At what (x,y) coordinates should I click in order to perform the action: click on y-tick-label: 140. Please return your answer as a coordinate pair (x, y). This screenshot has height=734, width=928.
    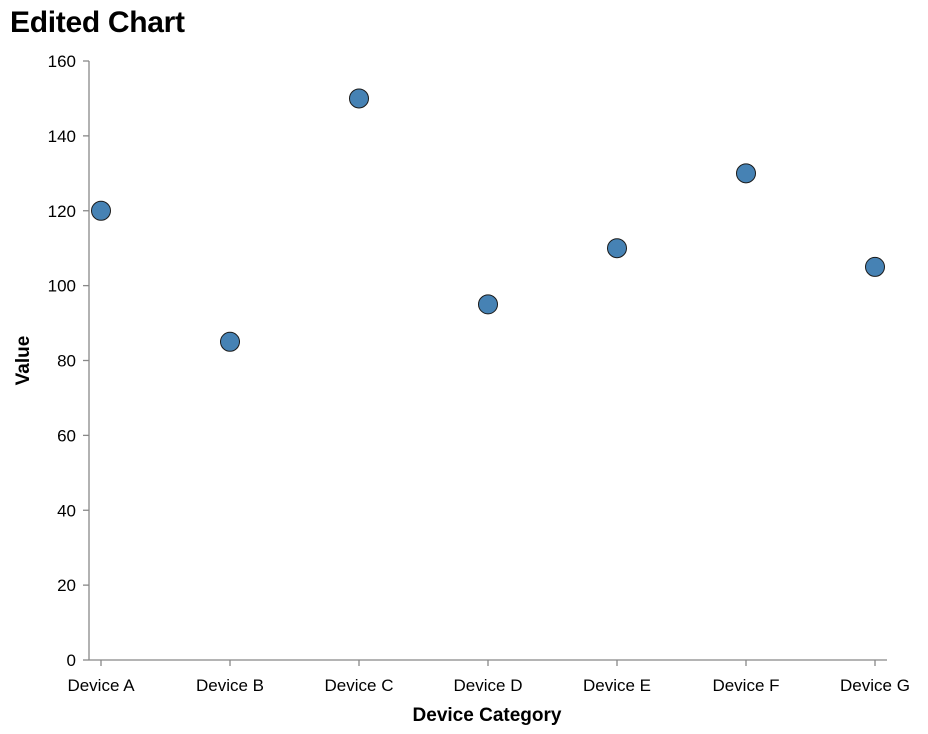
    Looking at the image, I should click on (62, 136).